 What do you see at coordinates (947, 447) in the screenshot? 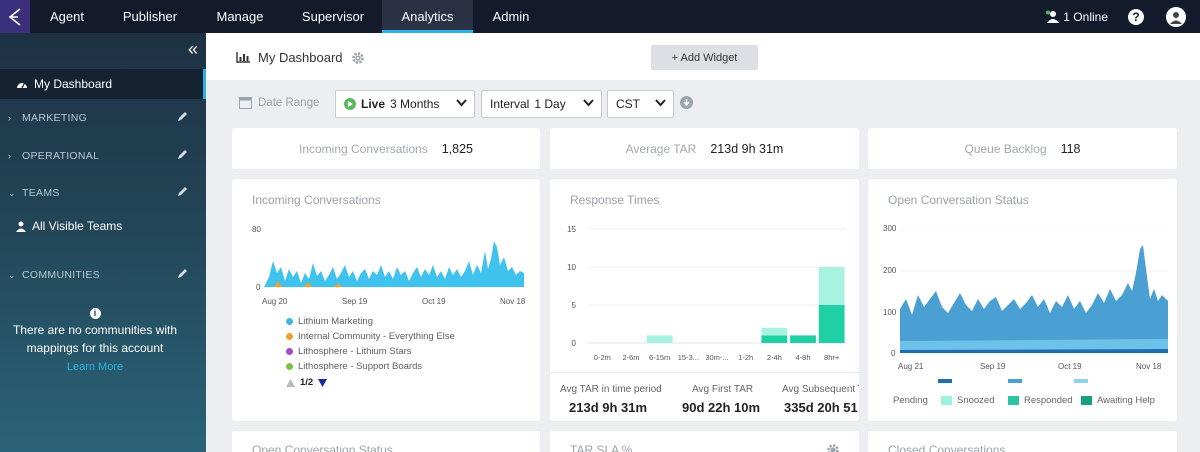
I see `widget-title: Closed Conversations` at bounding box center [947, 447].